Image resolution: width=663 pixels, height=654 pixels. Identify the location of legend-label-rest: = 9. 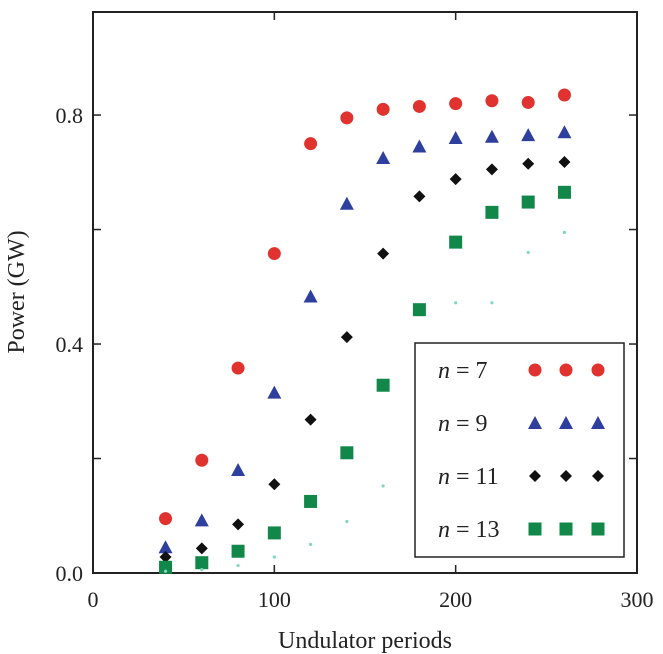
(472, 424).